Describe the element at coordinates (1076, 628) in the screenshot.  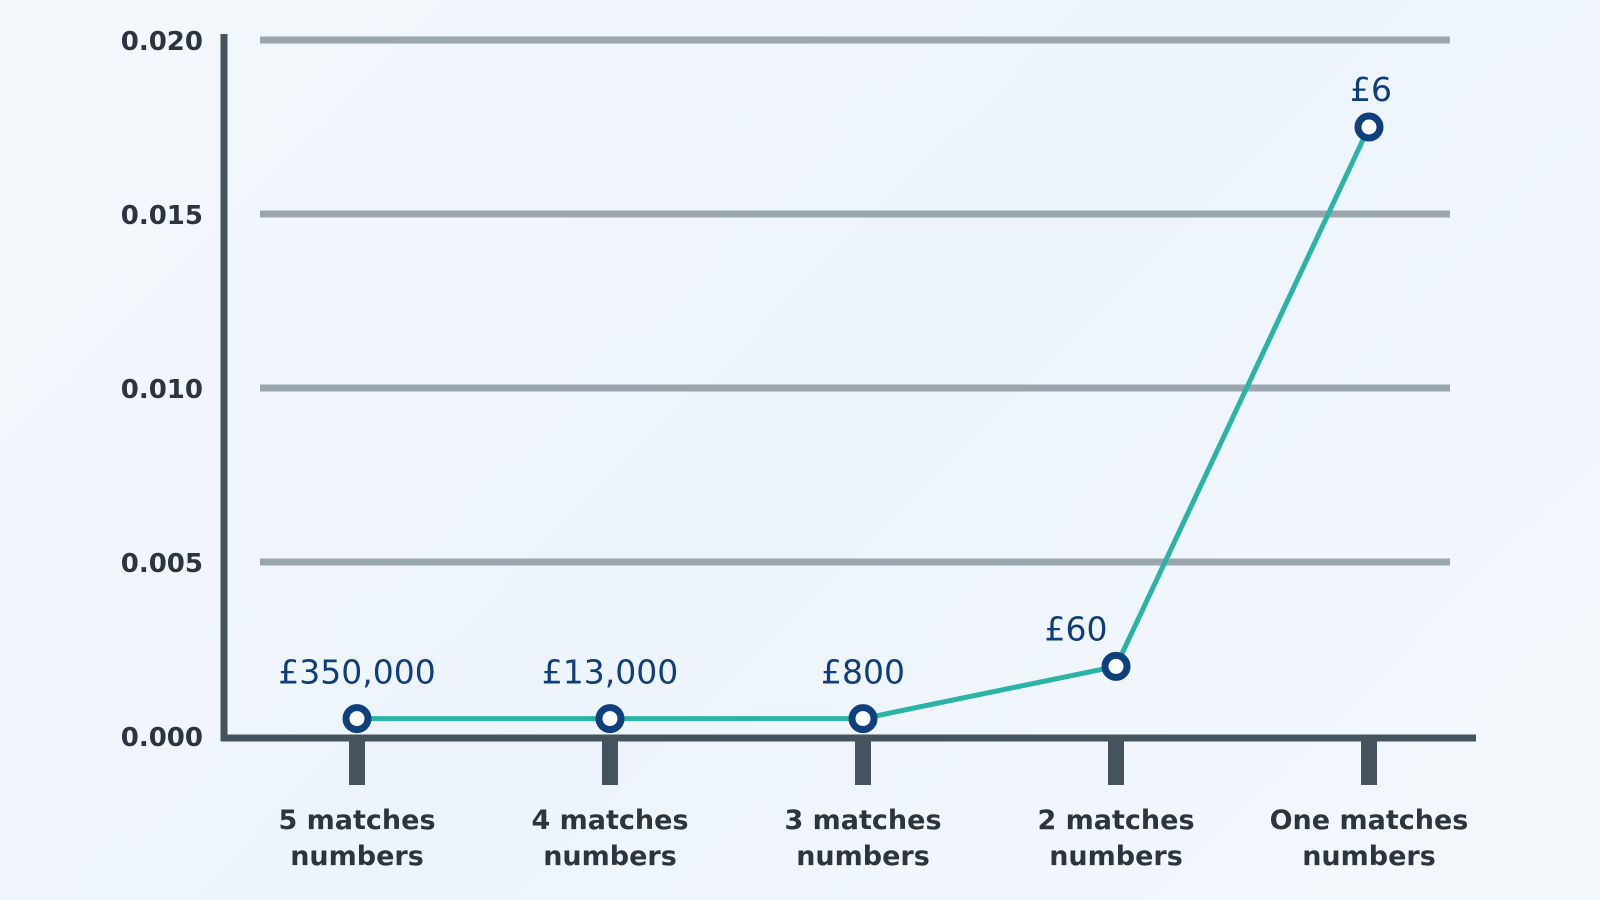
I see `data-label: £60` at that location.